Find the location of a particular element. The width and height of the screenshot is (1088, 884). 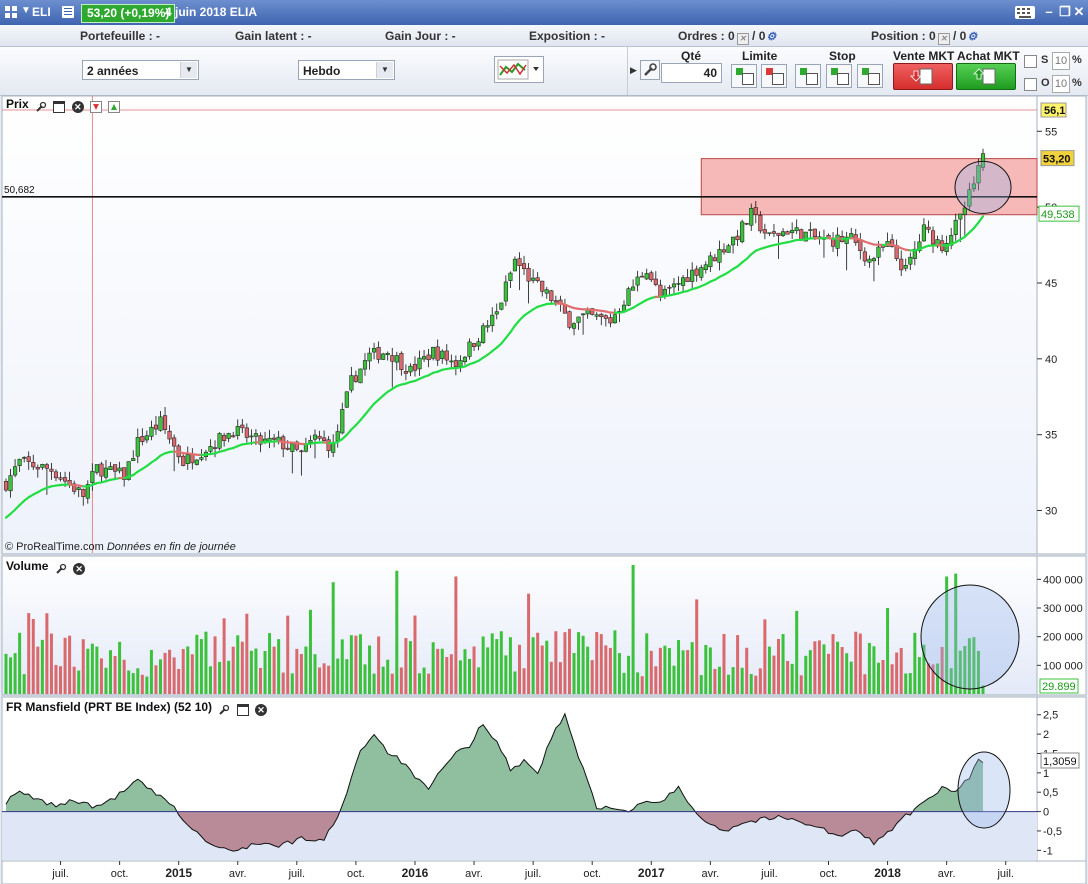

symbol-label: ELI is located at coordinates (41, 12).